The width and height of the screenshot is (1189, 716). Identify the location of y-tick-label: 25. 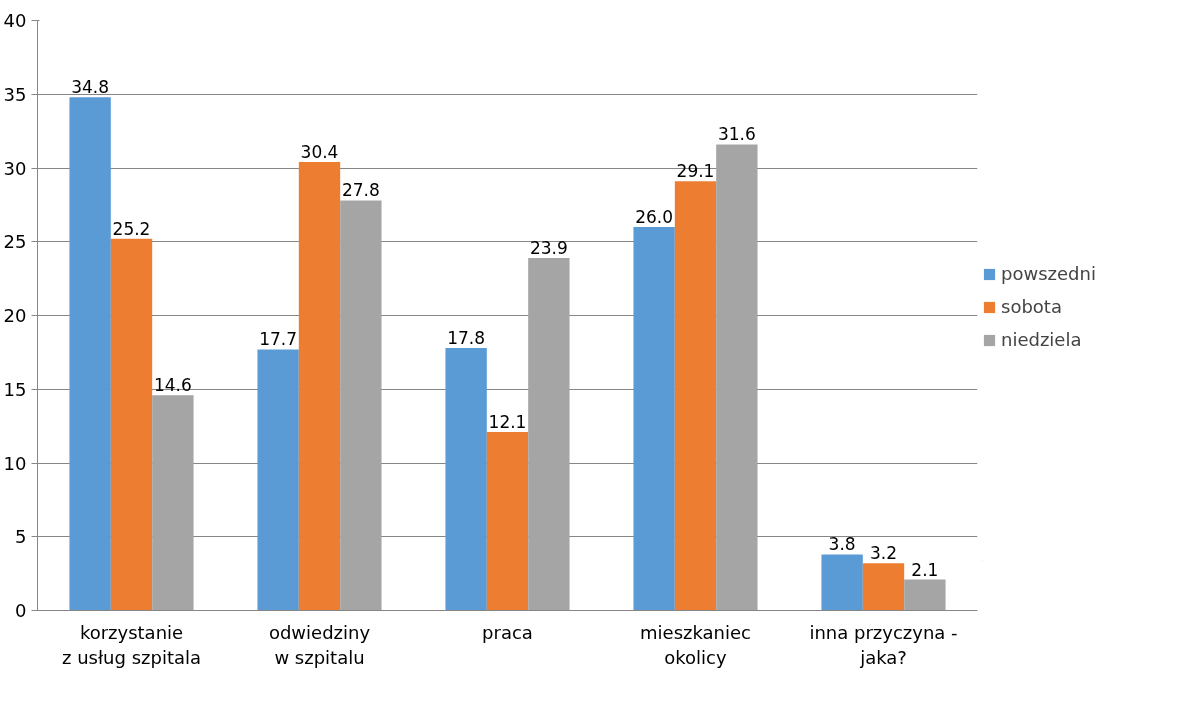
(15, 242).